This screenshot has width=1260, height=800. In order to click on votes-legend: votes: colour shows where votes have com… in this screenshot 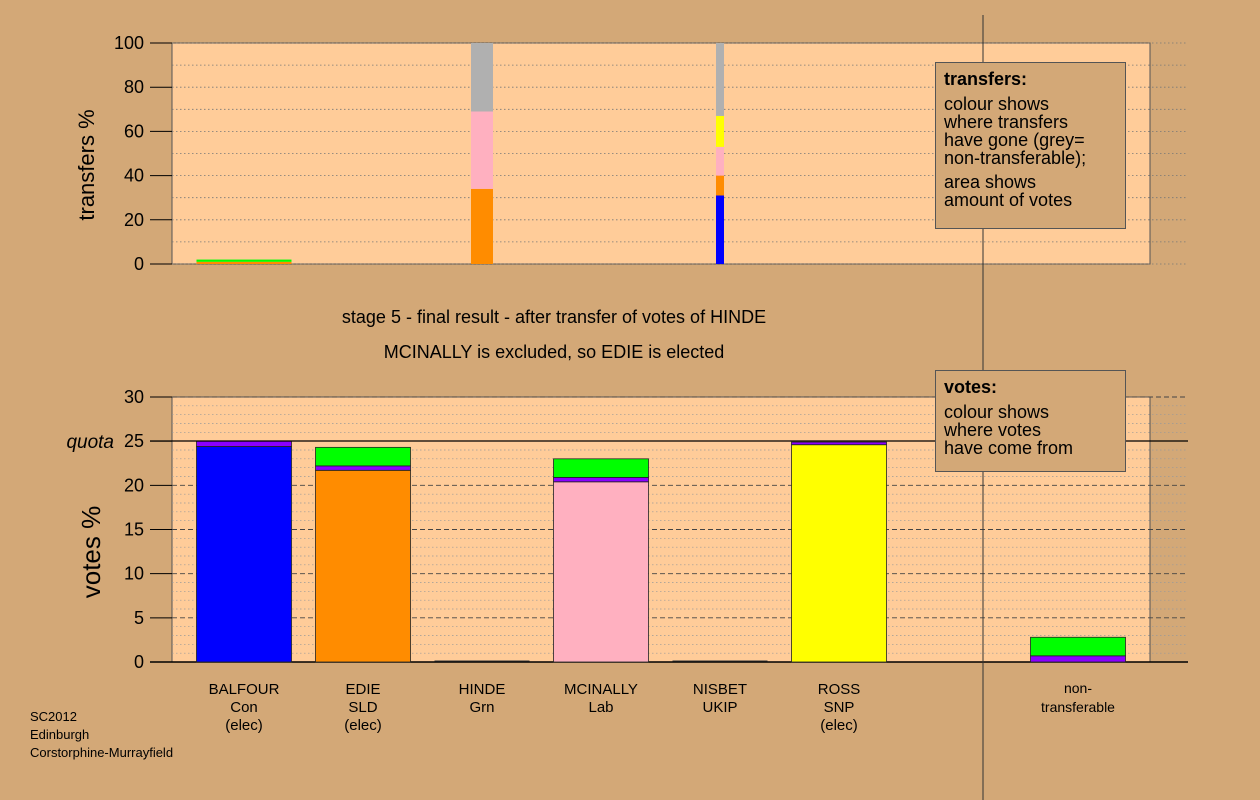, I will do `click(1030, 421)`.